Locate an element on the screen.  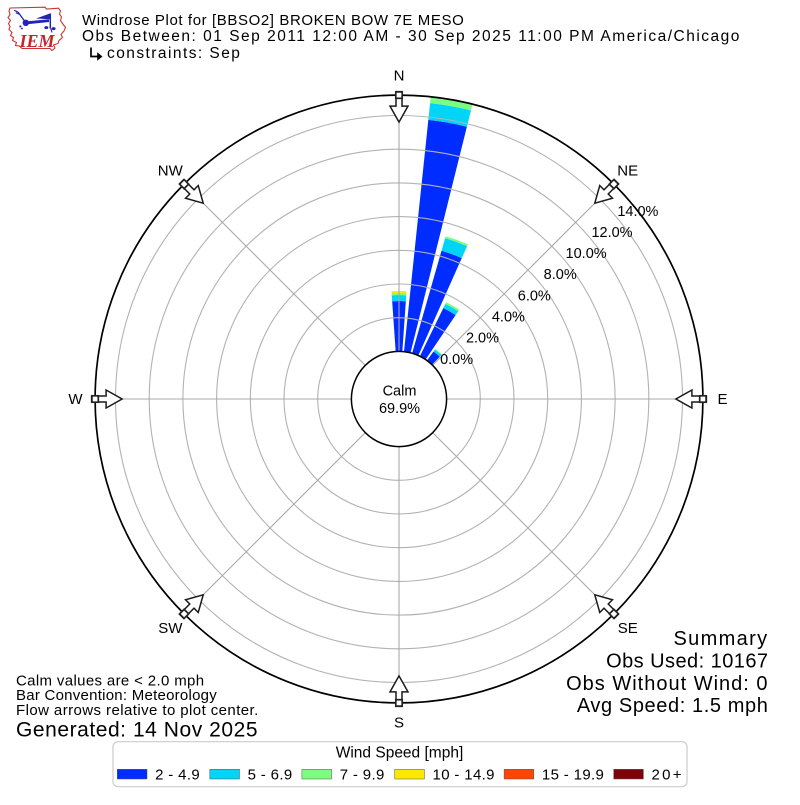
svg-text: Summary is located at coordinates (720, 639).